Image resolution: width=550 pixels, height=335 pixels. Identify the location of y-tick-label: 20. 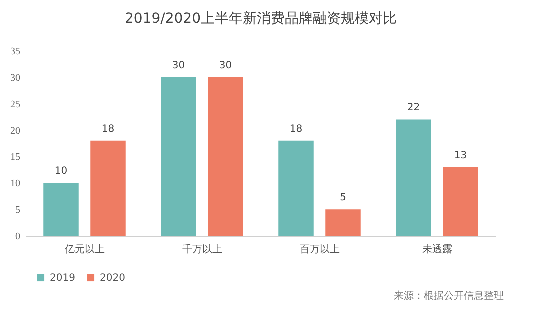
(15, 131).